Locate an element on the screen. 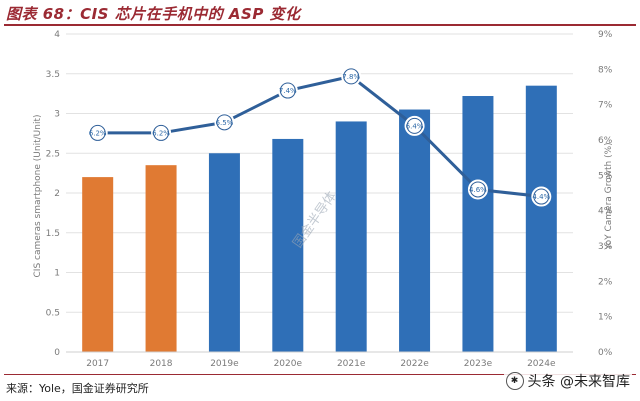 Image resolution: width=640 pixels, height=401 pixels. y-tick-label: 4 is located at coordinates (57, 35).